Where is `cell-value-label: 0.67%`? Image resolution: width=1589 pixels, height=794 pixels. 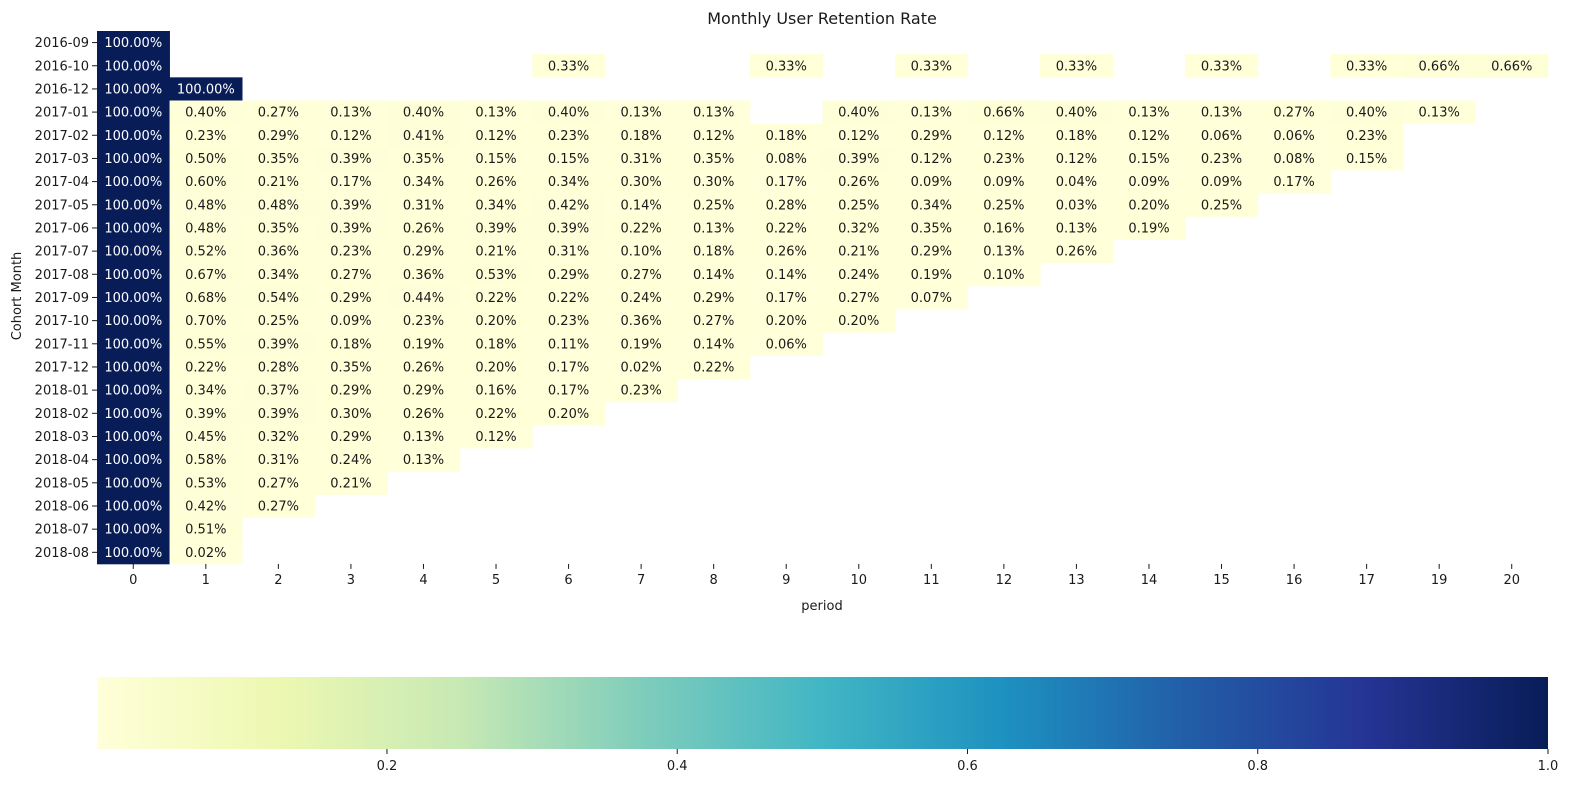
cell-value-label: 0.67% is located at coordinates (205, 275).